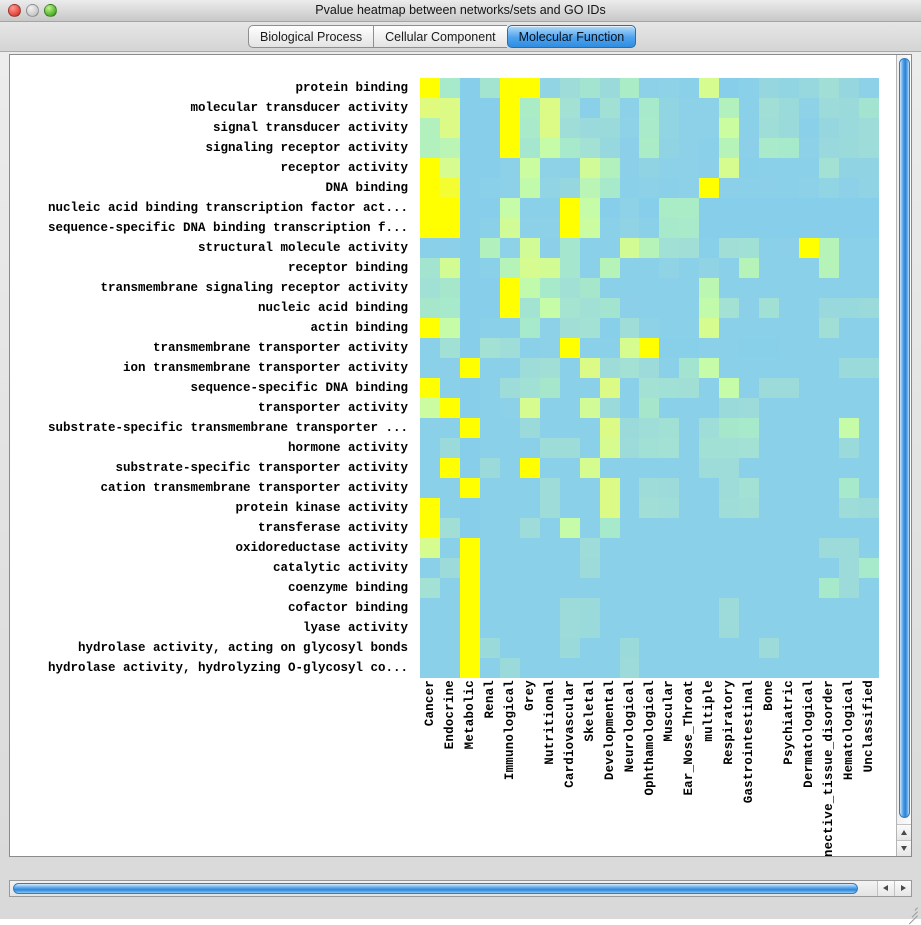 This screenshot has width=921, height=925. Describe the element at coordinates (902, 888) in the screenshot. I see `scroll-right-button` at that location.